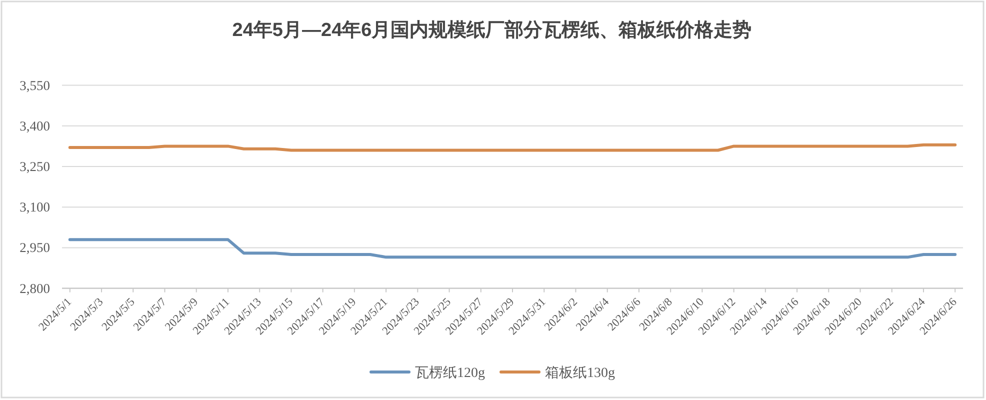 The width and height of the screenshot is (986, 400). Describe the element at coordinates (512, 248) in the screenshot. I see `line-series` at that location.